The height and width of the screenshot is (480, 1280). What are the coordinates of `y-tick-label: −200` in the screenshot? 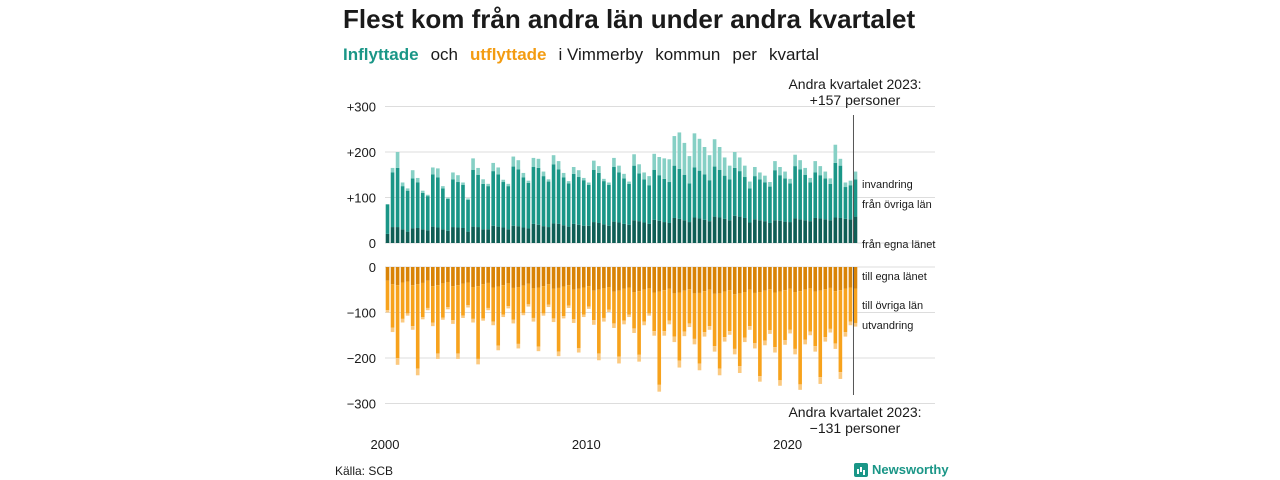 It's located at (361, 358).